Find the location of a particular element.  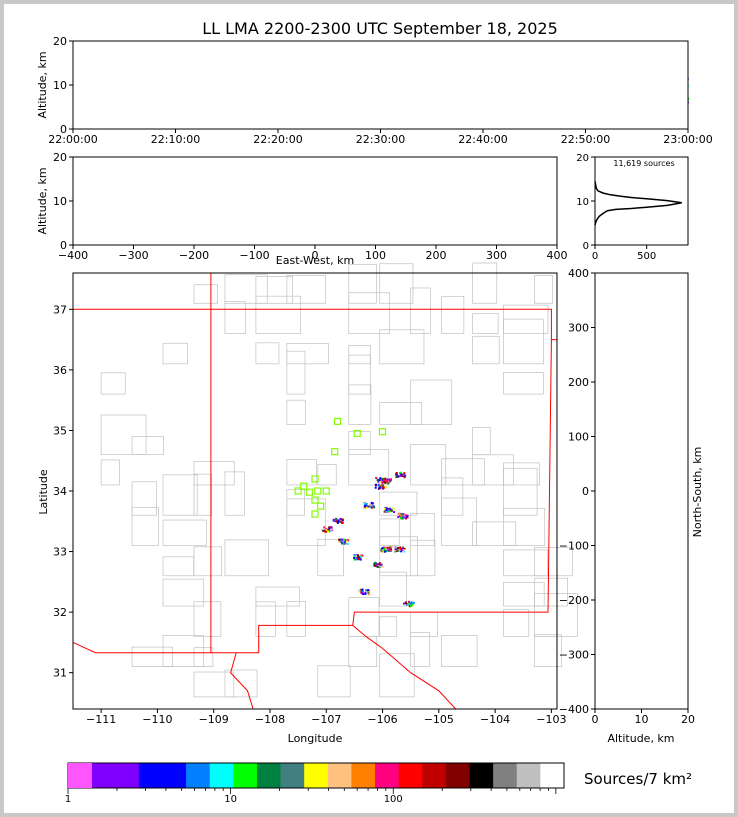

map-x-tick-label: −109 is located at coordinates (214, 719).